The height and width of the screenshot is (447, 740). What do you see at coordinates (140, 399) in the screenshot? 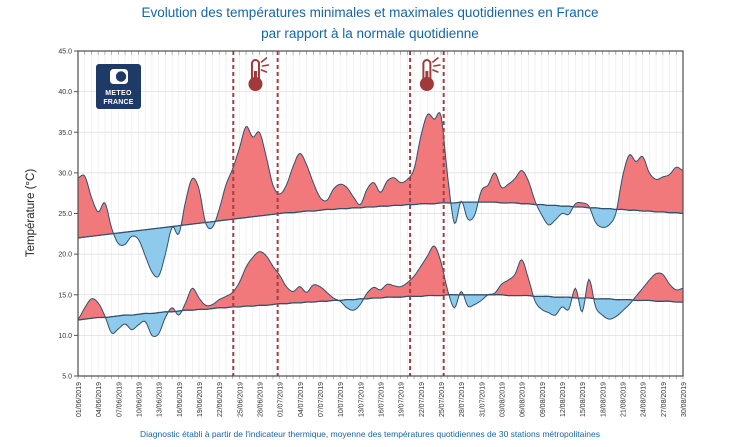
I see `x-tick-label: 10/06/2019` at bounding box center [140, 399].